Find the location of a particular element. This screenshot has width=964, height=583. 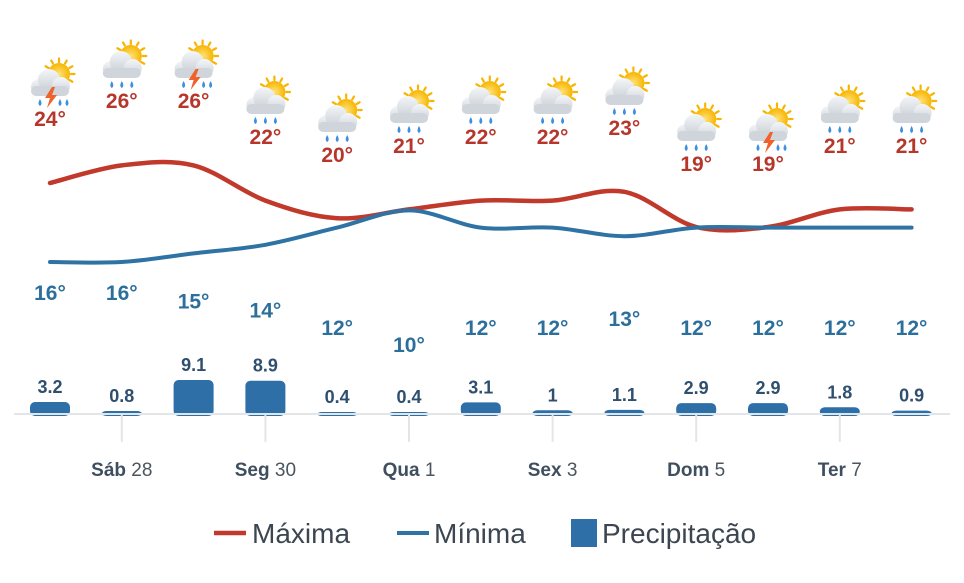

min-temp-label: 16° is located at coordinates (50, 293).